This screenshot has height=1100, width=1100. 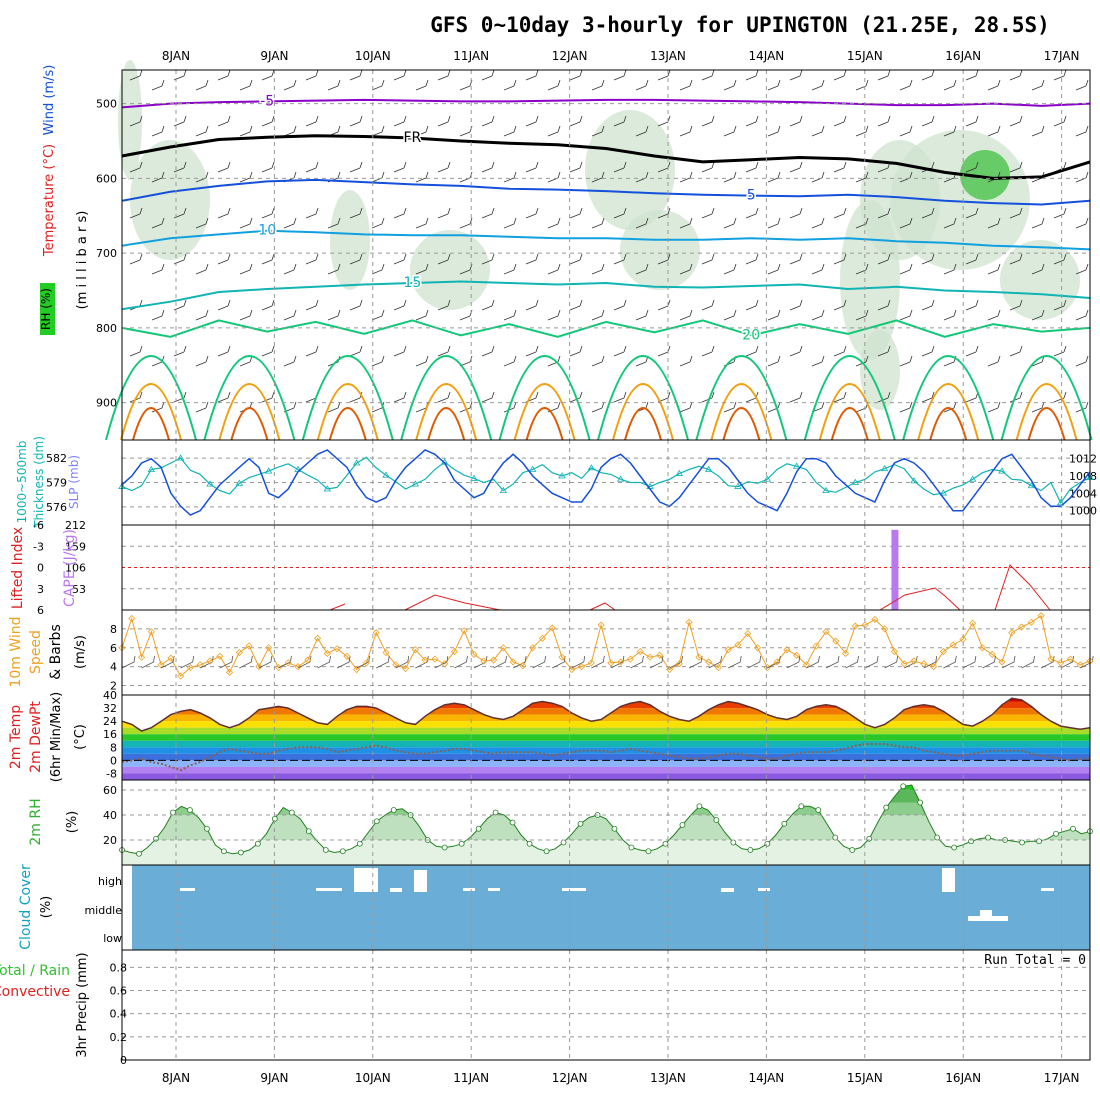 What do you see at coordinates (35, 992) in the screenshot?
I see `precip-label-2: Convective` at bounding box center [35, 992].